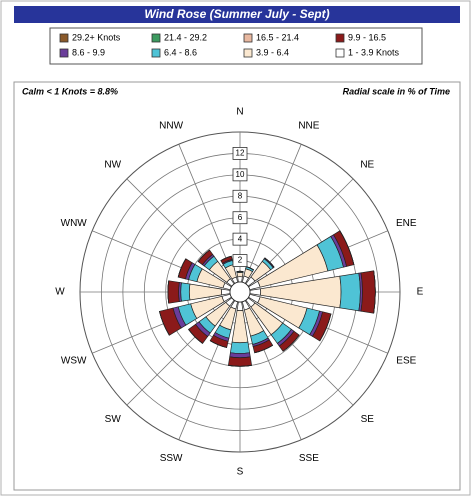 The width and height of the screenshot is (471, 501). What do you see at coordinates (240, 195) in the screenshot?
I see `r-tick-label: 8` at bounding box center [240, 195].